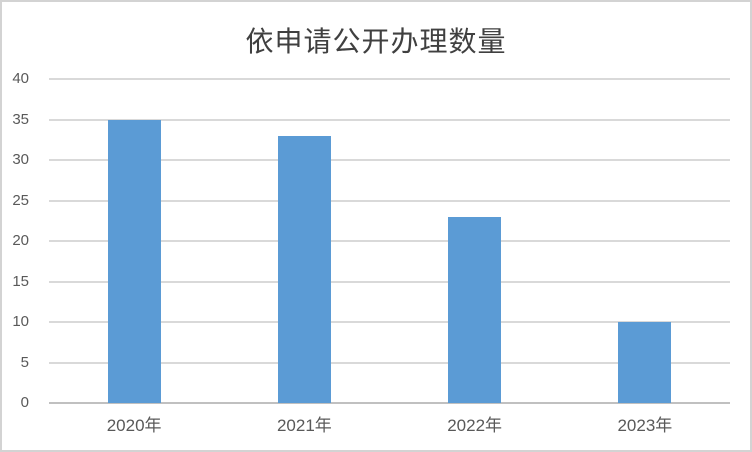 This screenshot has height=452, width=752. Describe the element at coordinates (20, 200) in the screenshot. I see `y-axis-tick-label: 25` at that location.